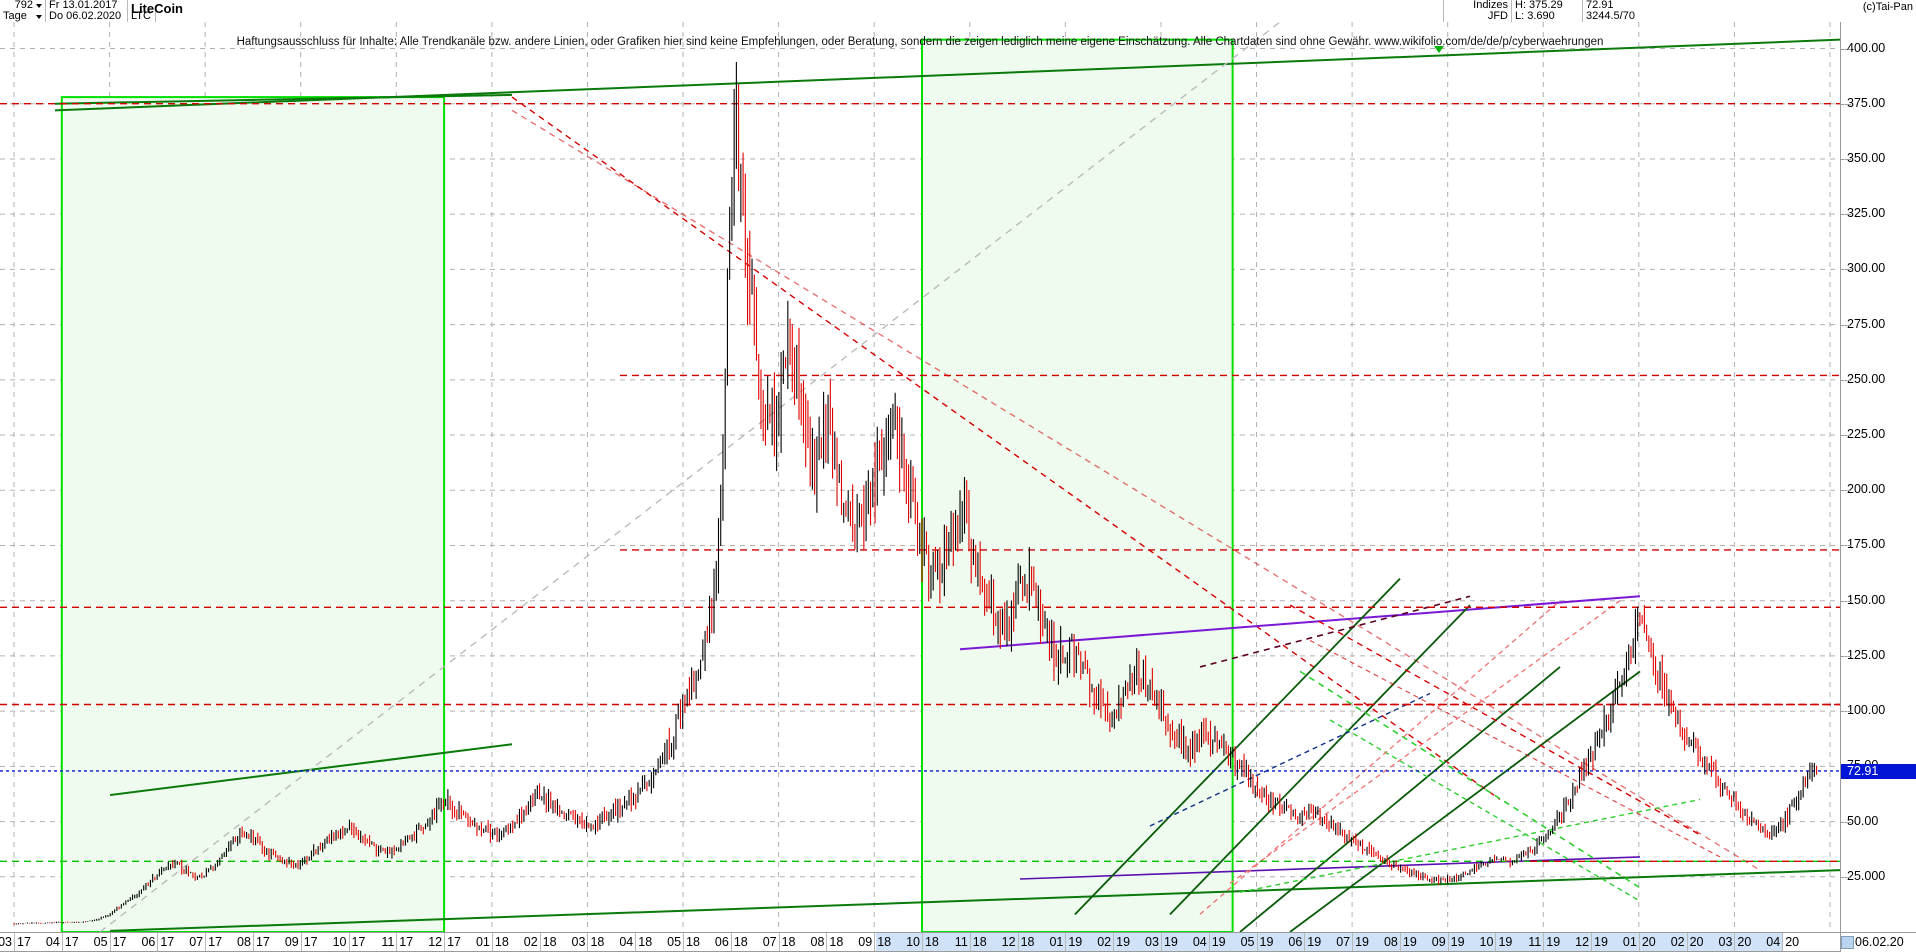 This screenshot has height=952, width=1916. I want to click on symbol-field: LTC, so click(142, 16).